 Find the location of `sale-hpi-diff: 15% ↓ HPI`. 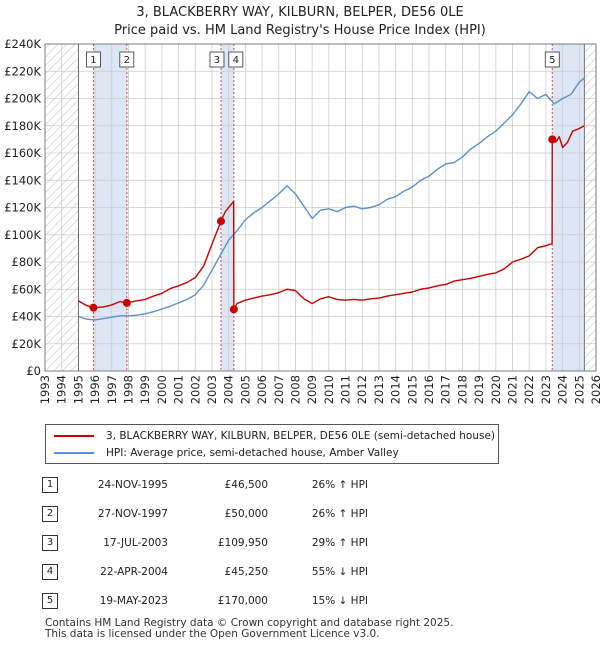

sale-hpi-diff: 15% ↓ HPI is located at coordinates (339, 600).